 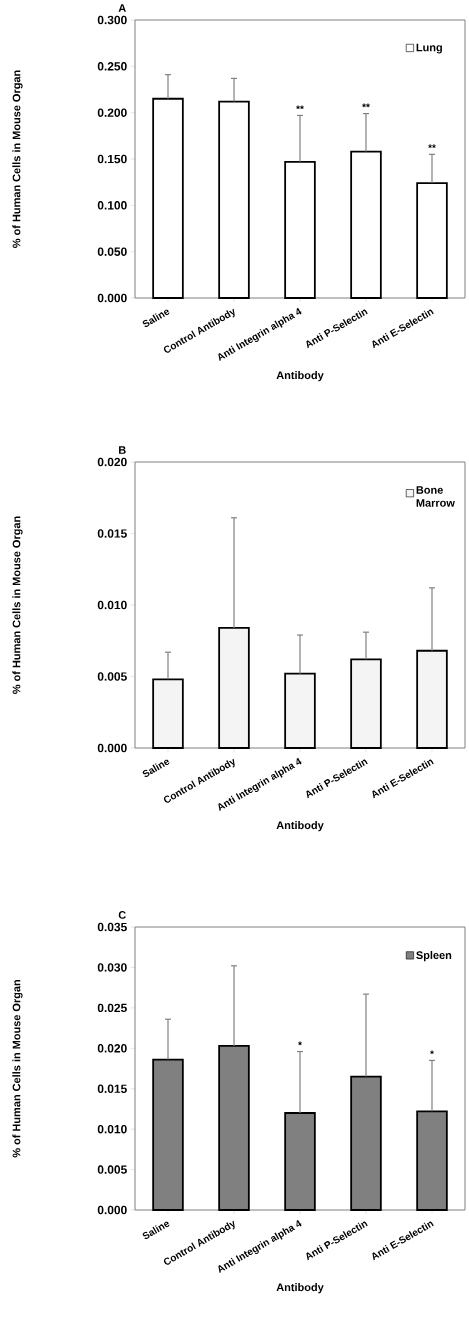 I want to click on y-tick-label: 0.300, so click(x=112, y=20).